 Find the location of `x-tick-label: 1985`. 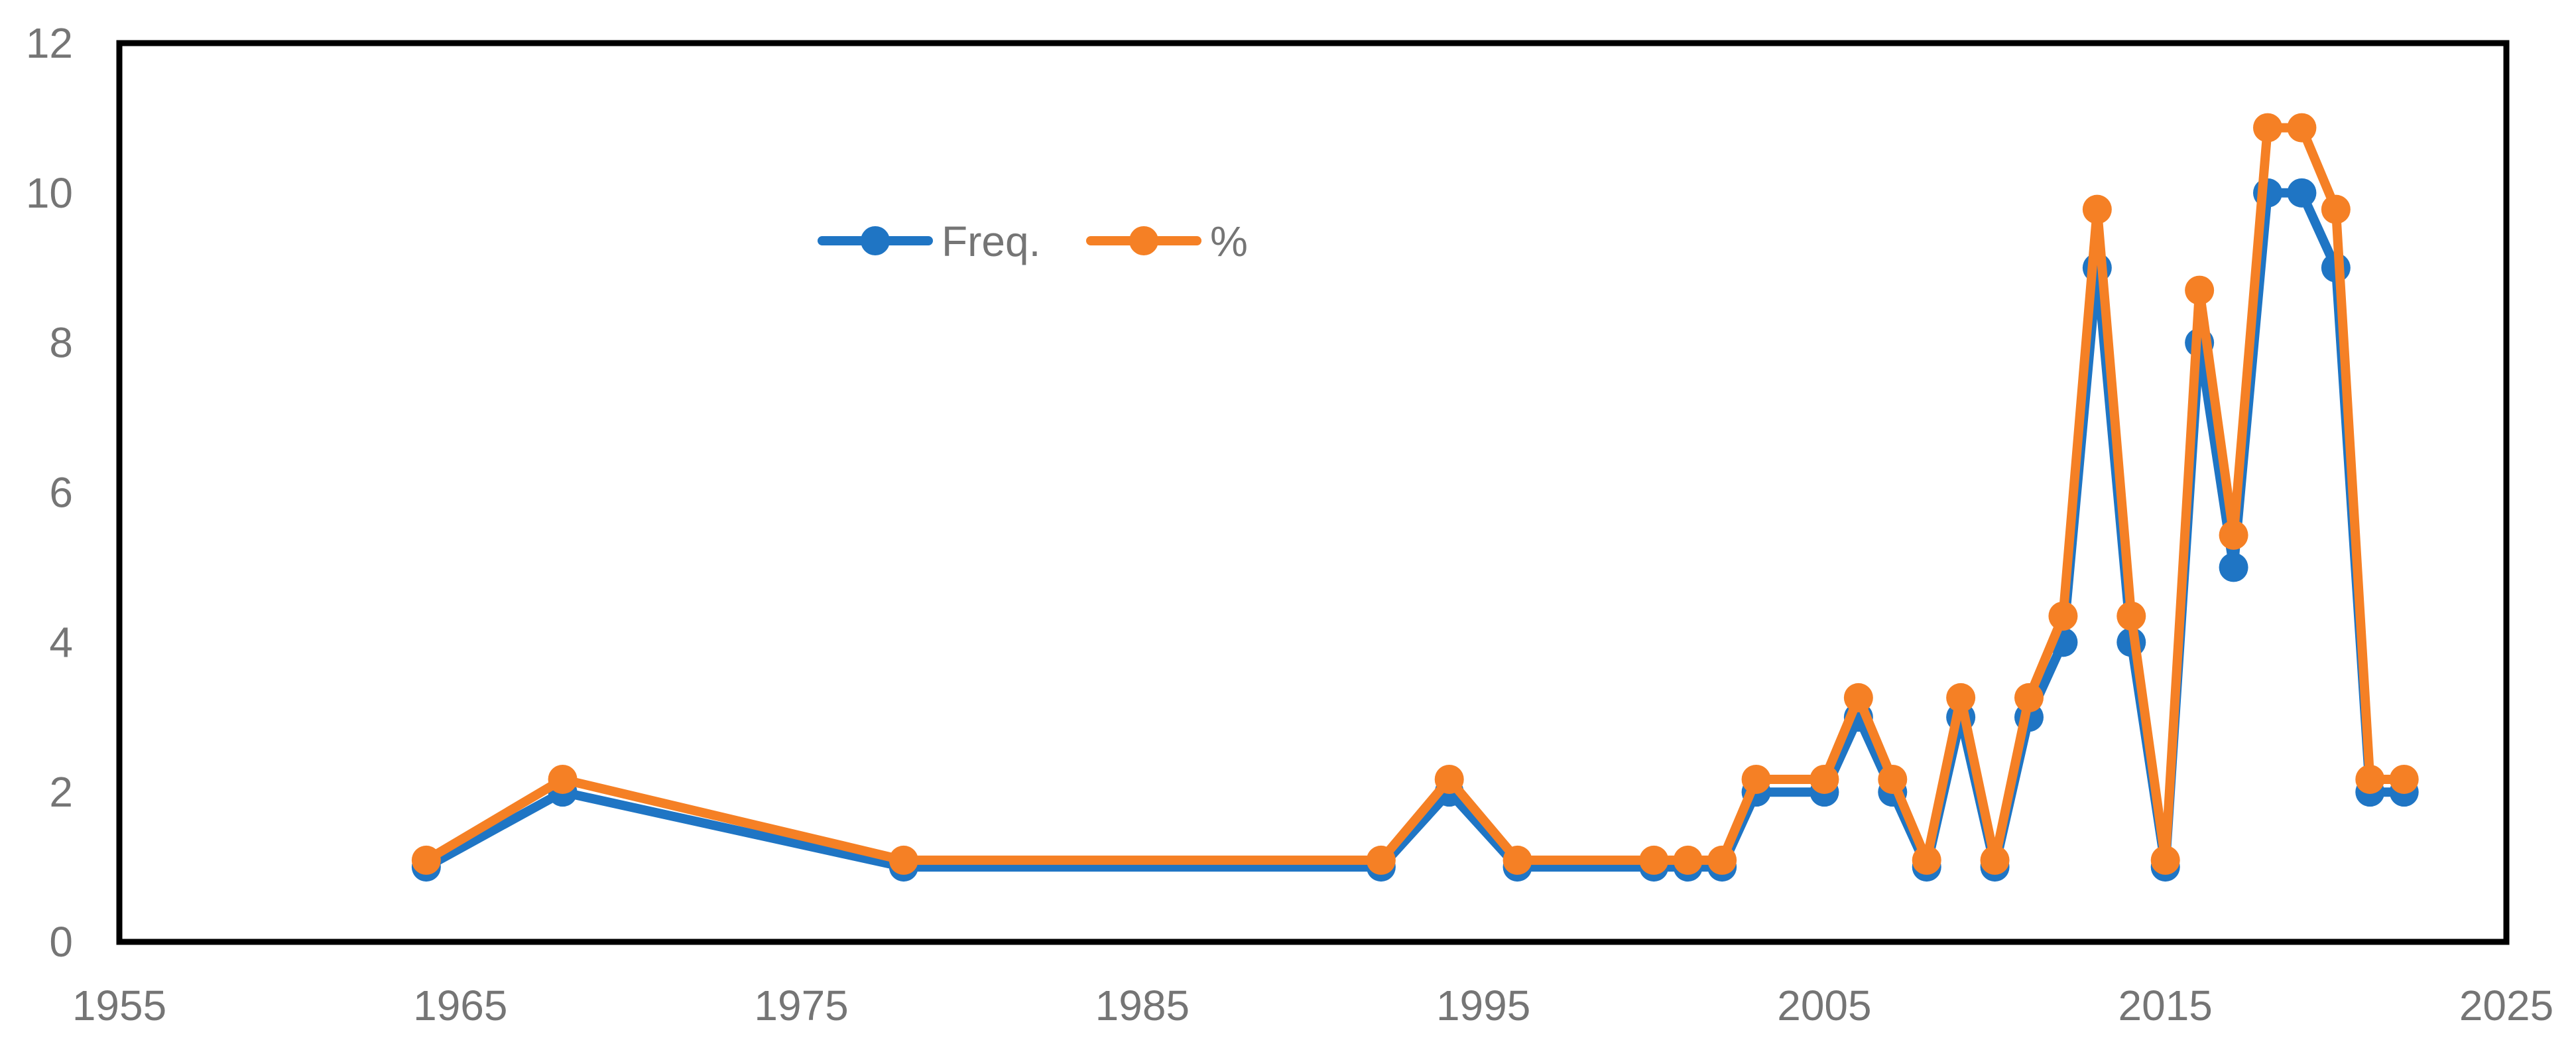

x-tick-label: 1985 is located at coordinates (1142, 1005).